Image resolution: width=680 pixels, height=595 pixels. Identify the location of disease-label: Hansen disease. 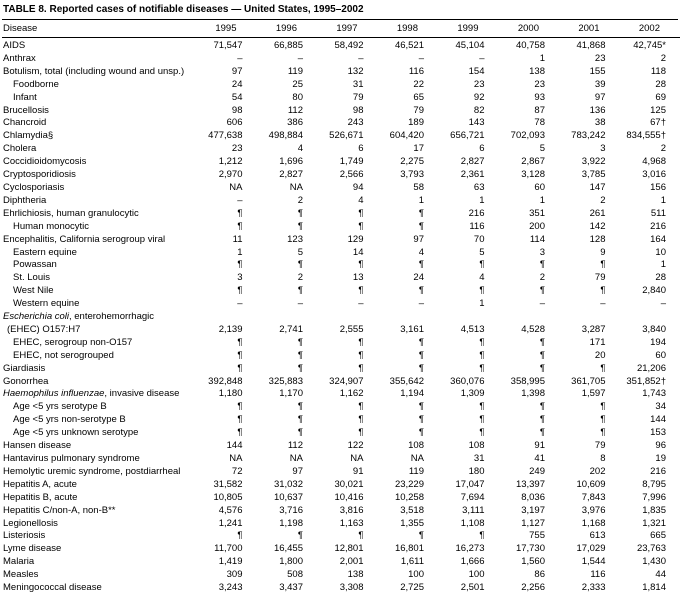
(100, 446).